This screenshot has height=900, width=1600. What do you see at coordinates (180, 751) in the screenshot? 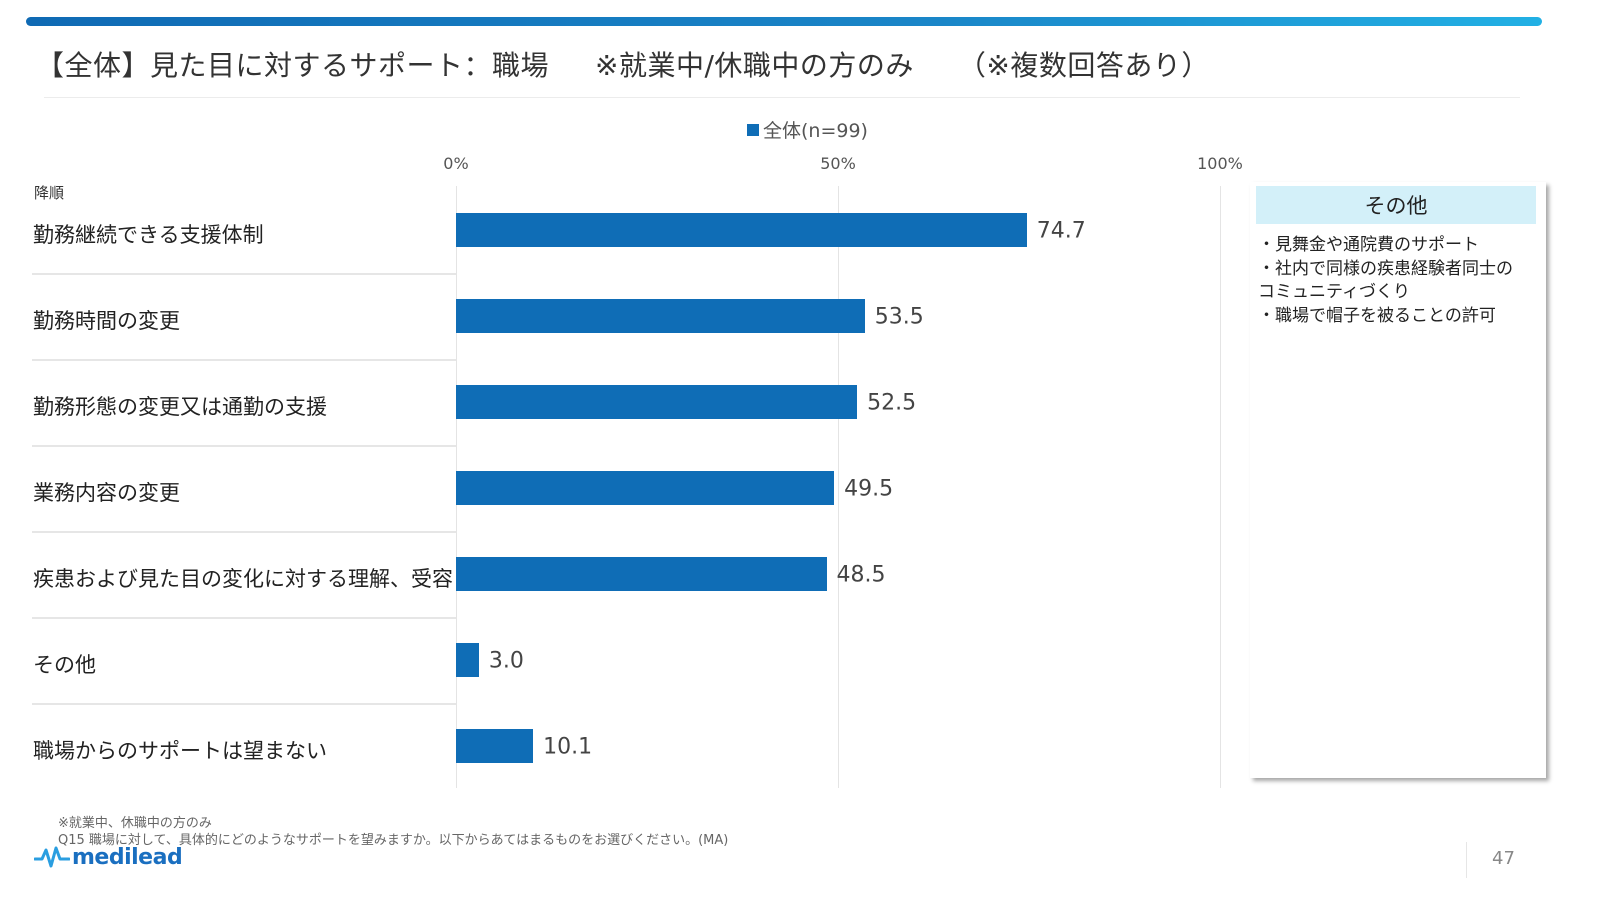
I see `category-label: 職場からのサポートは望まない` at bounding box center [180, 751].